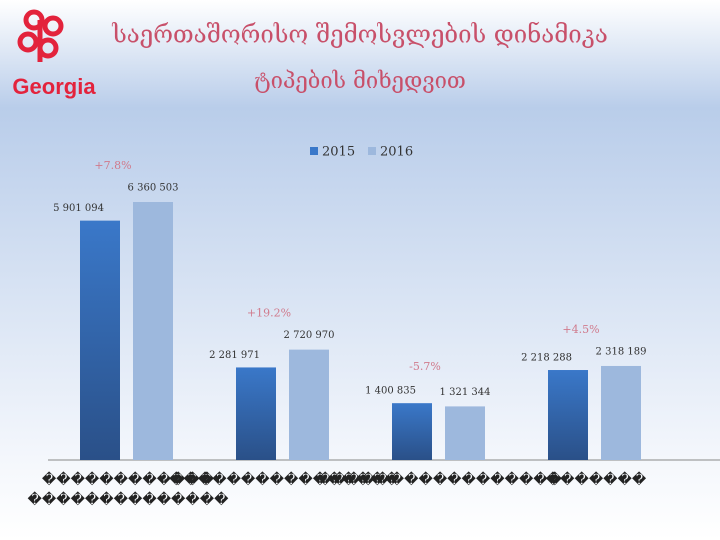  What do you see at coordinates (153, 188) in the screenshot?
I see `value-label: 6 360 503` at bounding box center [153, 188].